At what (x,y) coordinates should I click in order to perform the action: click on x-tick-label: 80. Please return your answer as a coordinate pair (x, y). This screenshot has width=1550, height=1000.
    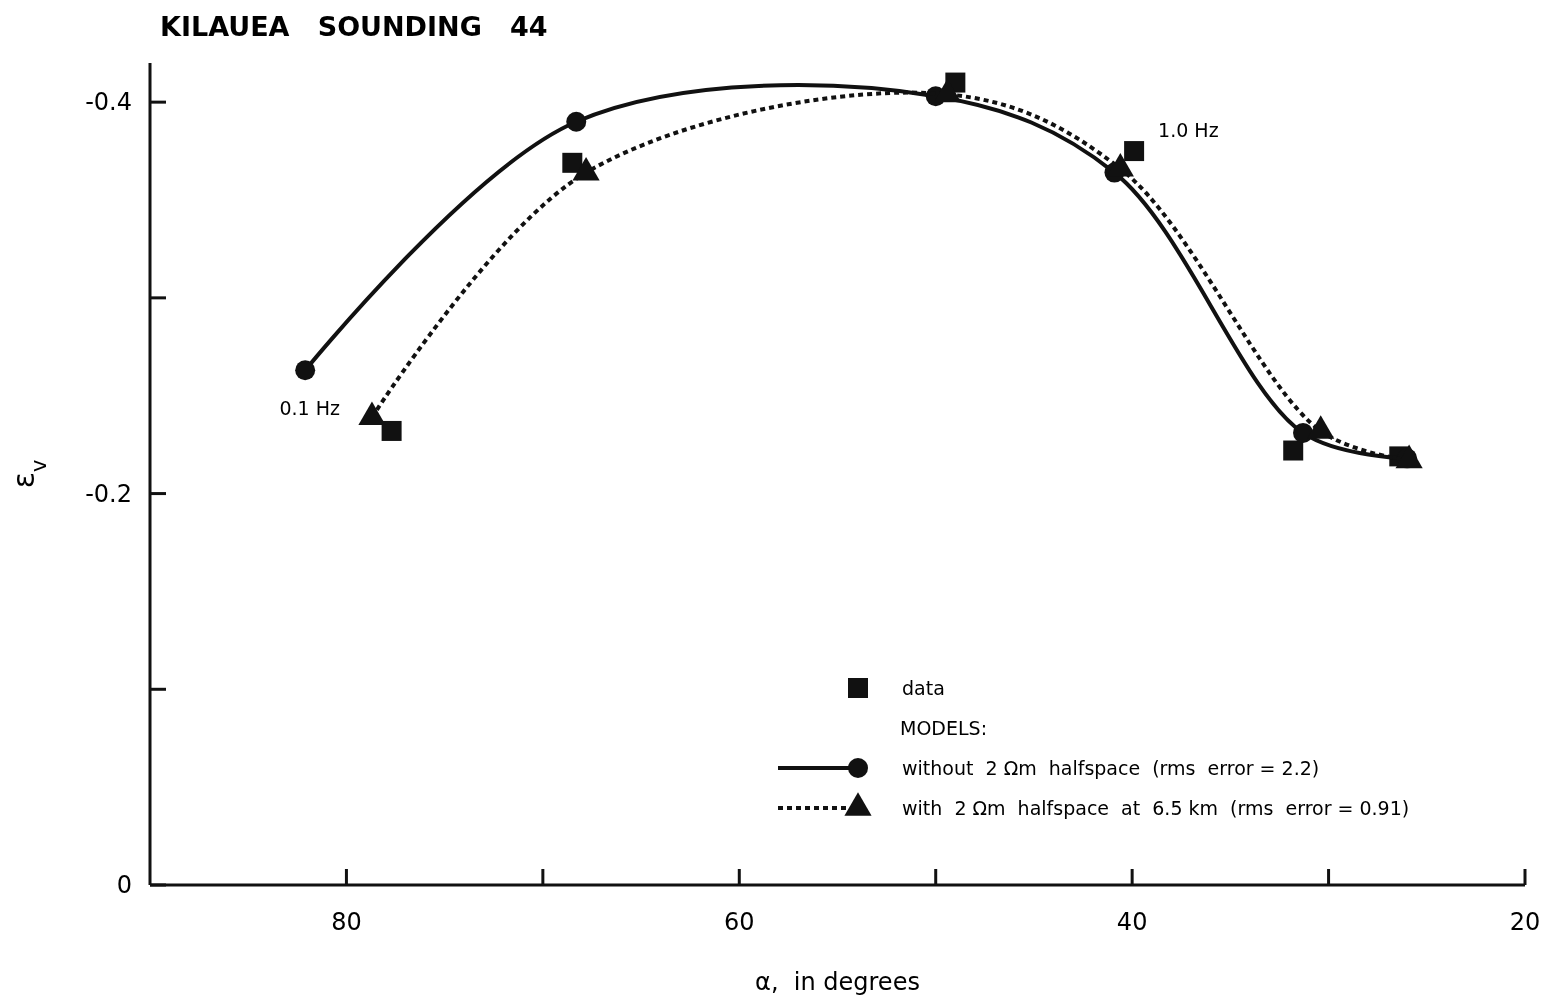
    Looking at the image, I should click on (346, 922).